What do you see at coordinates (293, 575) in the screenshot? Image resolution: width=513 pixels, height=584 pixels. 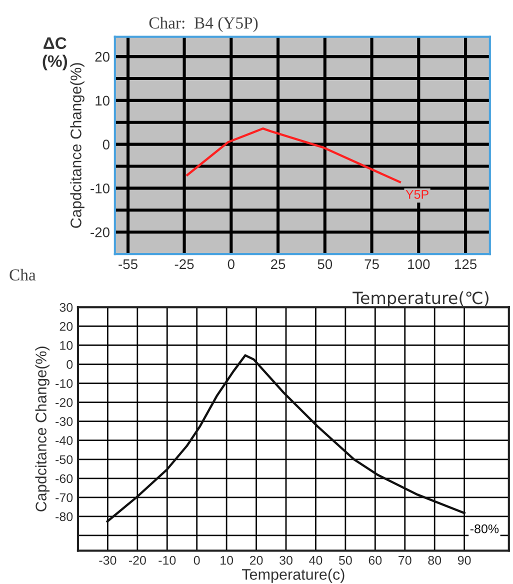 I see `x-axis-title: Temperature(c)` at bounding box center [293, 575].